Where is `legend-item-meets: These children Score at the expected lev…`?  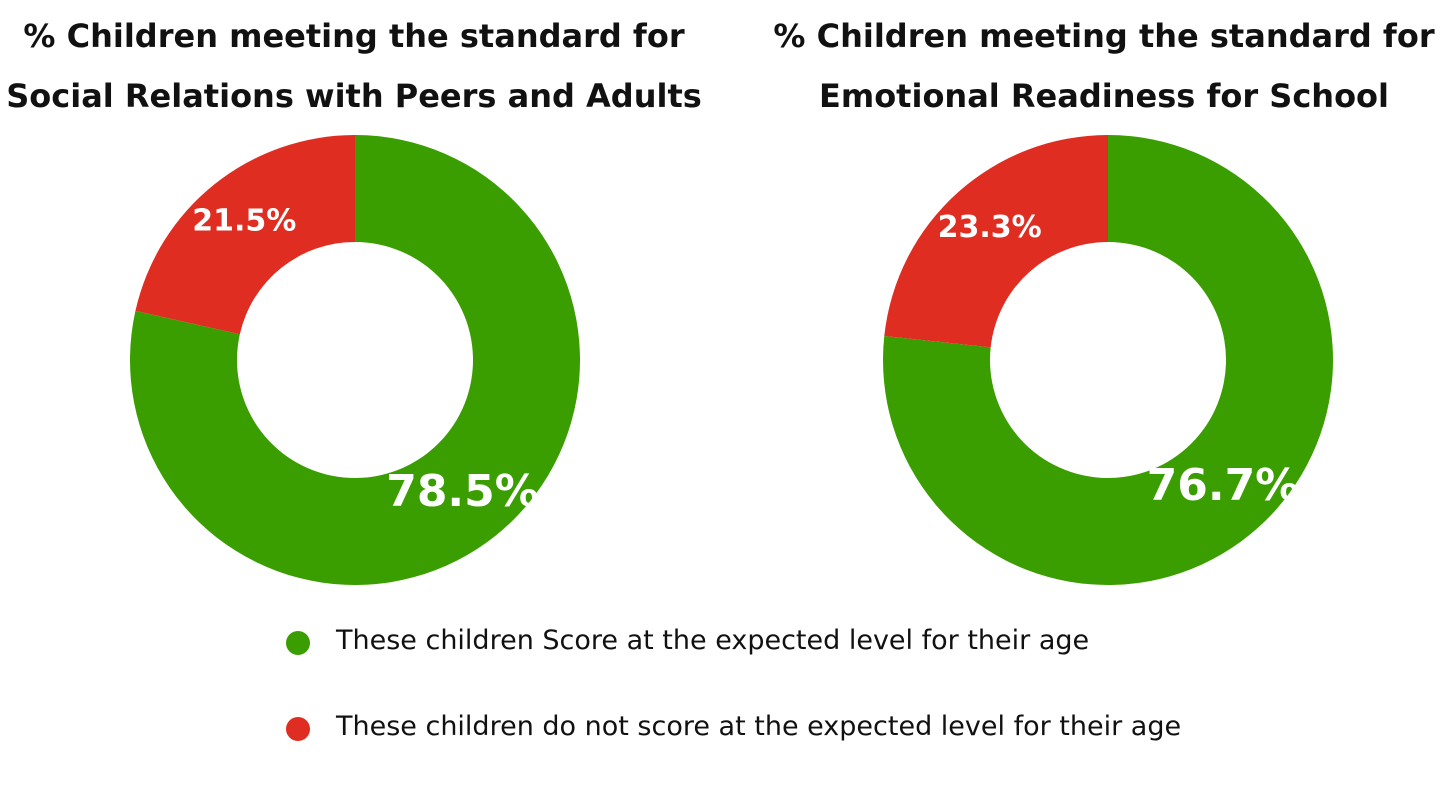
legend-item-meets: These children Score at the expected lev… is located at coordinates (747, 641).